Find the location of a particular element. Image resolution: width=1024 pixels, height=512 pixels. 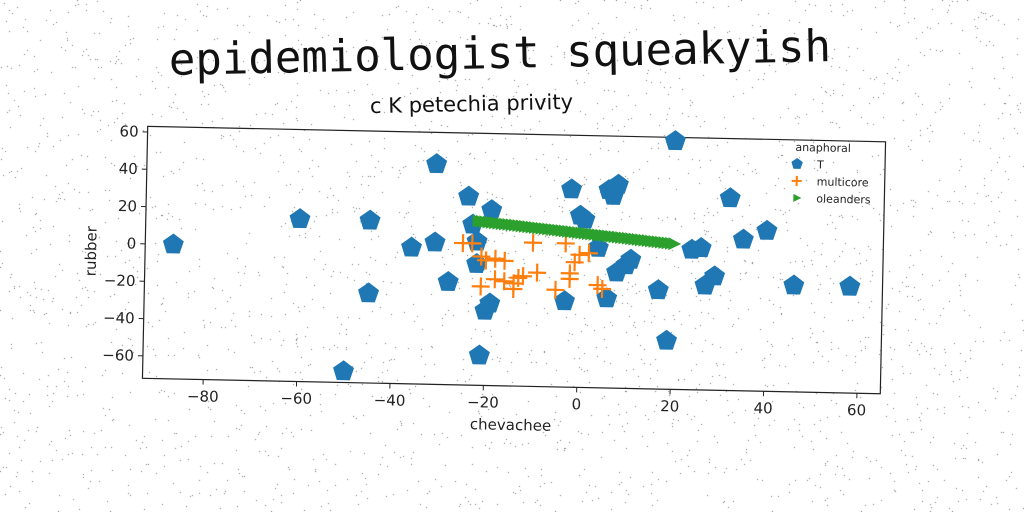

y-tick-label: −20 is located at coordinates (120, 280).